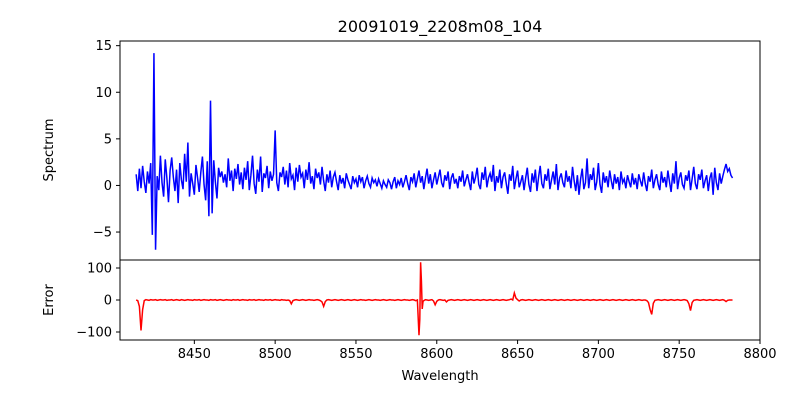  What do you see at coordinates (436, 354) in the screenshot?
I see `x-tick-label: 8600` at bounding box center [436, 354].